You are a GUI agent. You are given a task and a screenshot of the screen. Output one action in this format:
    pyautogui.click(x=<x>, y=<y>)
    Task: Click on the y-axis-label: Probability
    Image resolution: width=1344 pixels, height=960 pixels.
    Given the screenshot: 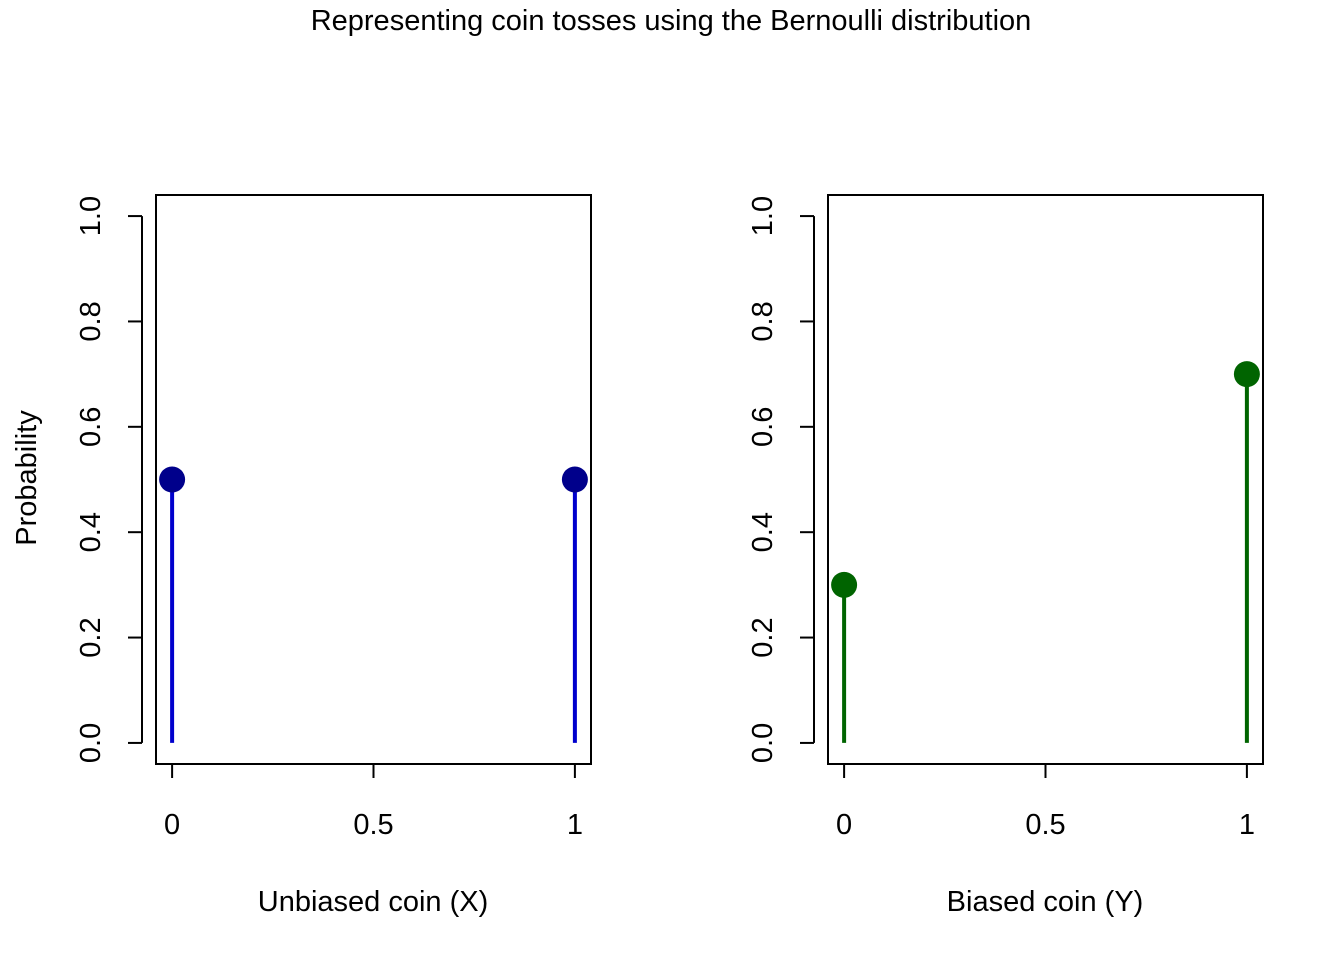 What is the action you would take?
    pyautogui.click(x=27, y=478)
    